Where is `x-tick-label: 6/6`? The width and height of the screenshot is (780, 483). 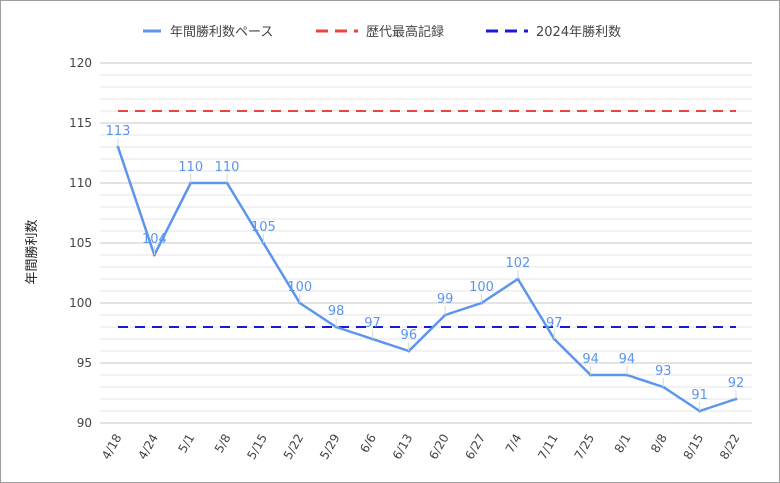 x-tick-label: 6/6 is located at coordinates (368, 444).